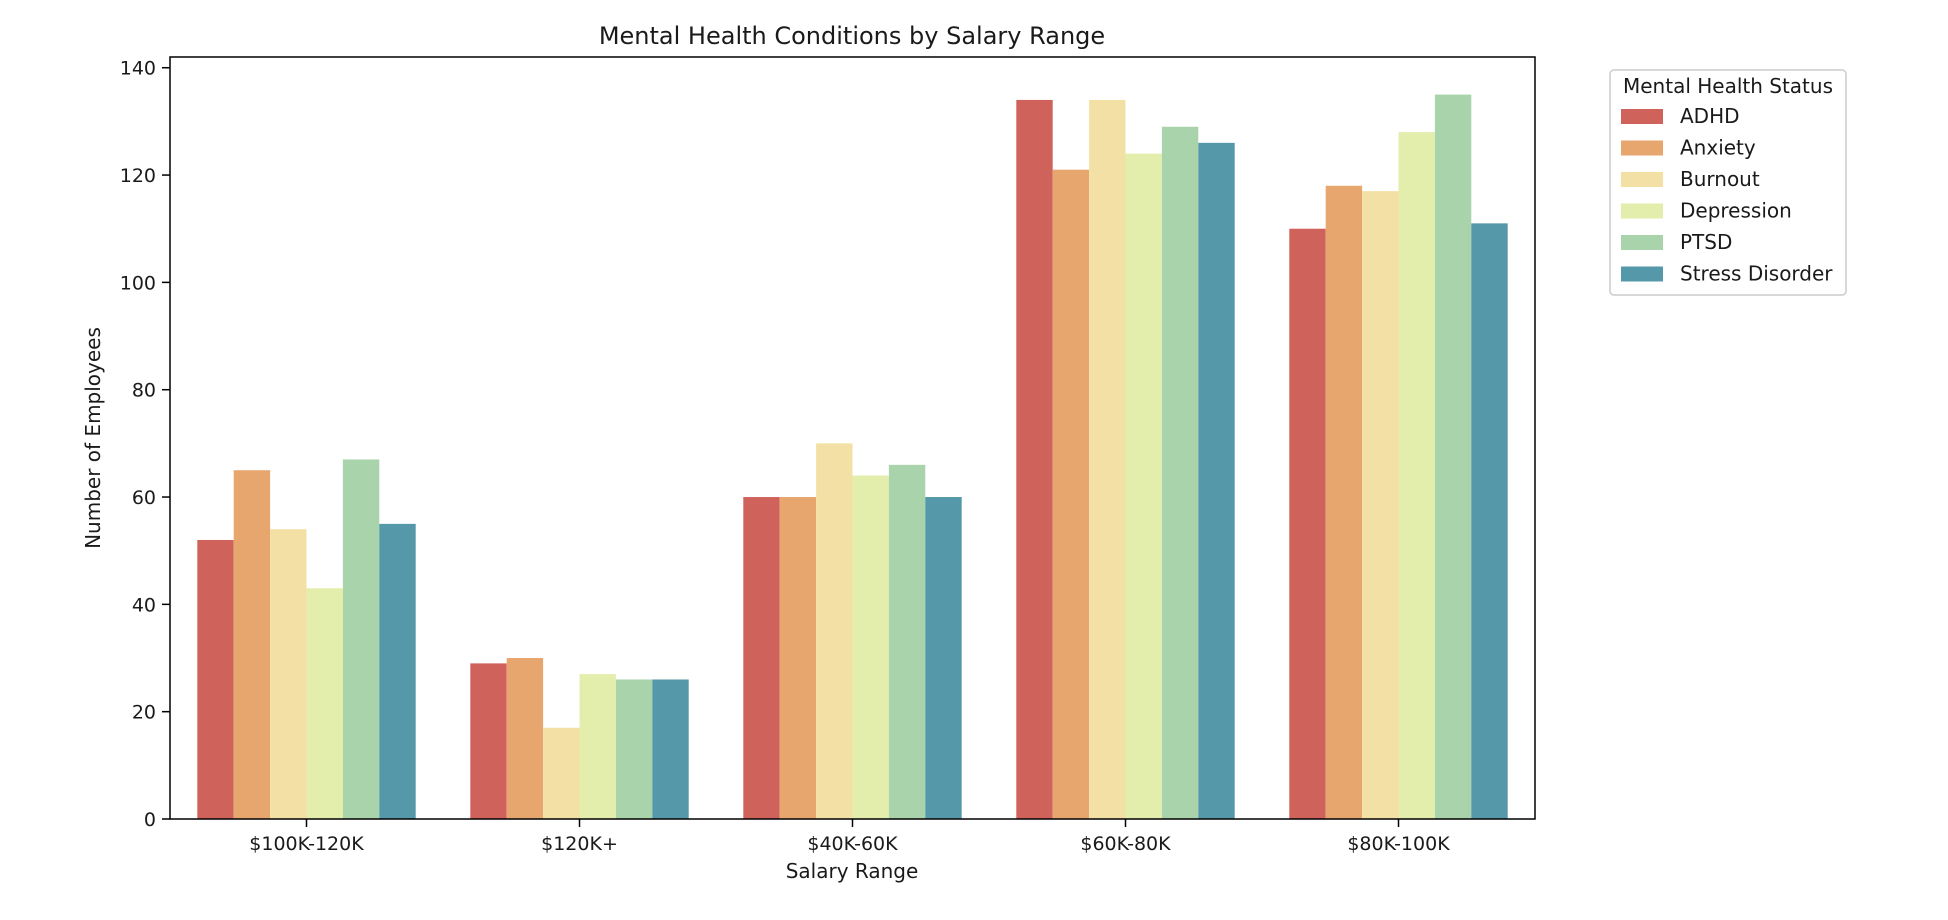 The height and width of the screenshot is (920, 1948). What do you see at coordinates (1676, 242) in the screenshot?
I see `legend-item: PTSD` at bounding box center [1676, 242].